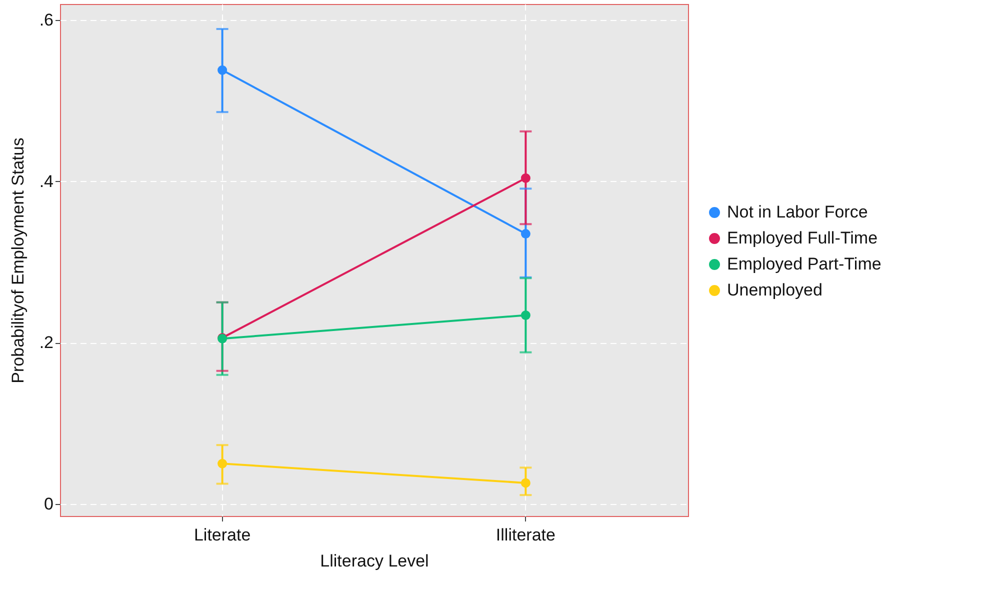 This screenshot has width=982, height=590. Describe the element at coordinates (222, 535) in the screenshot. I see `x-tick-label: Literate` at that location.